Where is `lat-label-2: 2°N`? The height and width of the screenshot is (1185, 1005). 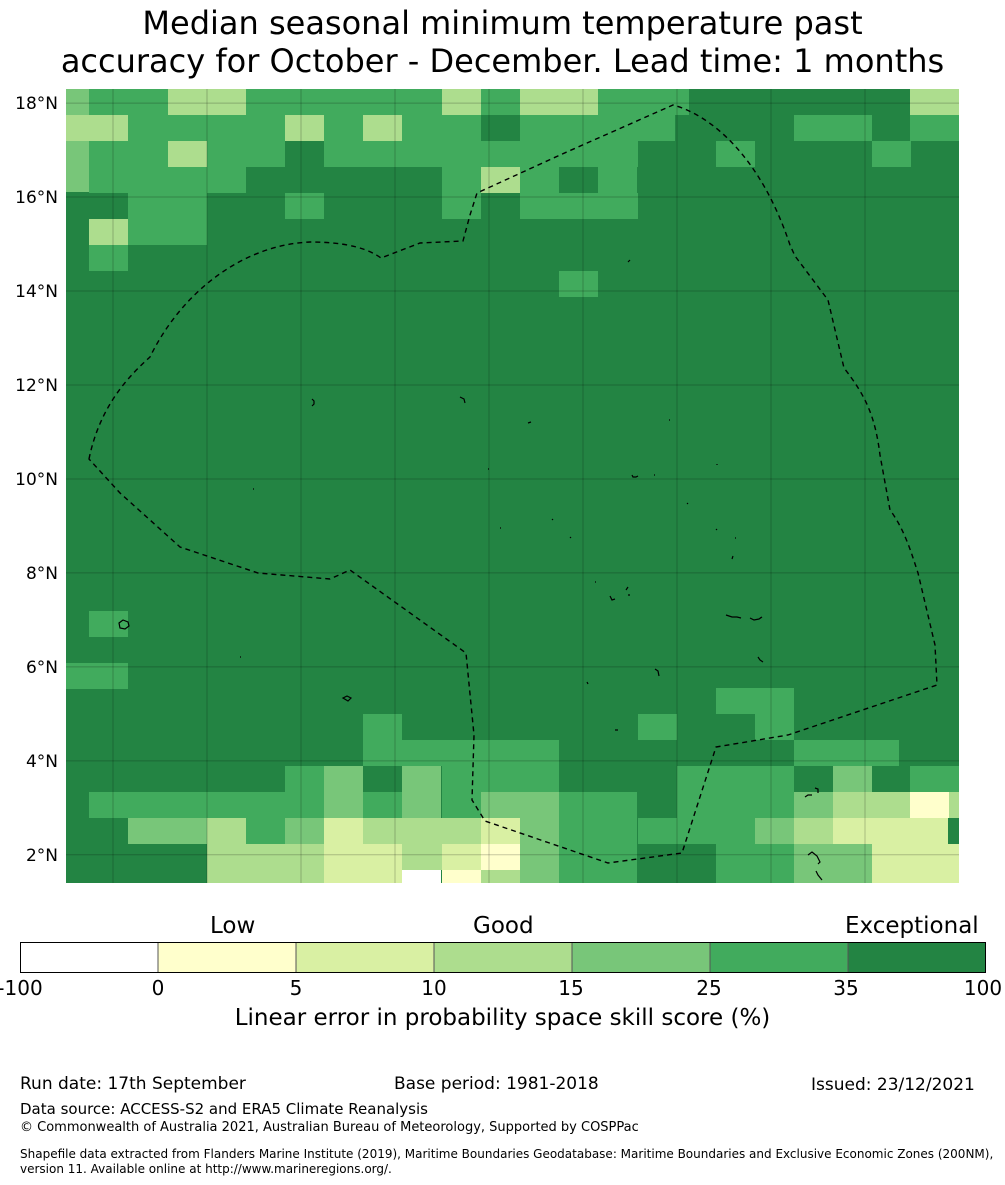 lat-label-2: 2°N is located at coordinates (42, 856).